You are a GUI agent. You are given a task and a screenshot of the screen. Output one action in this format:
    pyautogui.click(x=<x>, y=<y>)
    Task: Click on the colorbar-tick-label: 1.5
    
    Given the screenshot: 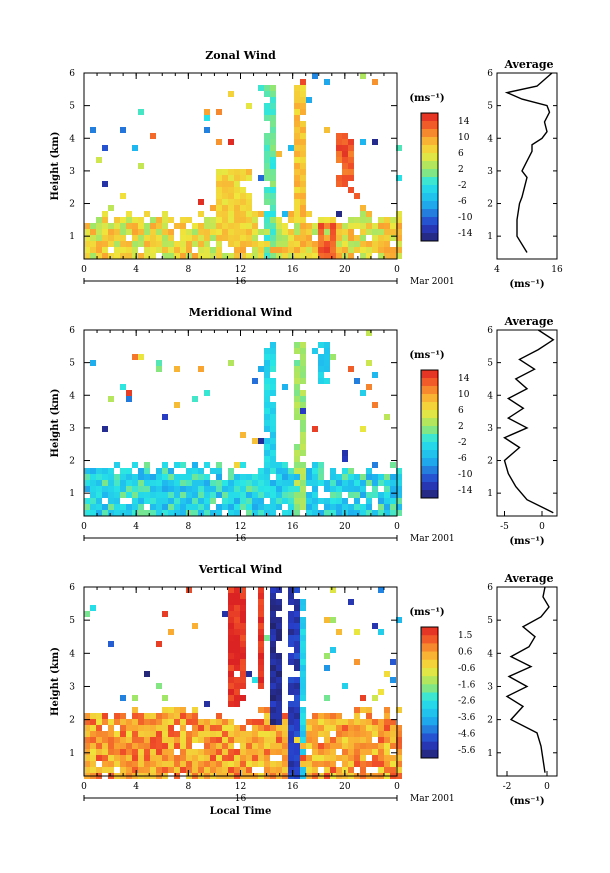 What is the action you would take?
    pyautogui.click(x=465, y=636)
    